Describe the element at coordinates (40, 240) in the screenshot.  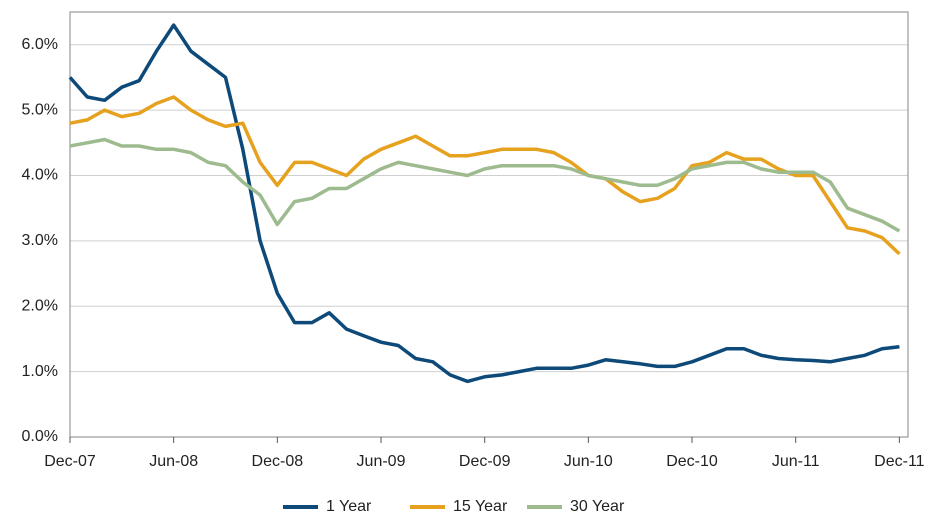
I see `y-tick-label: 3.0%` at that location.